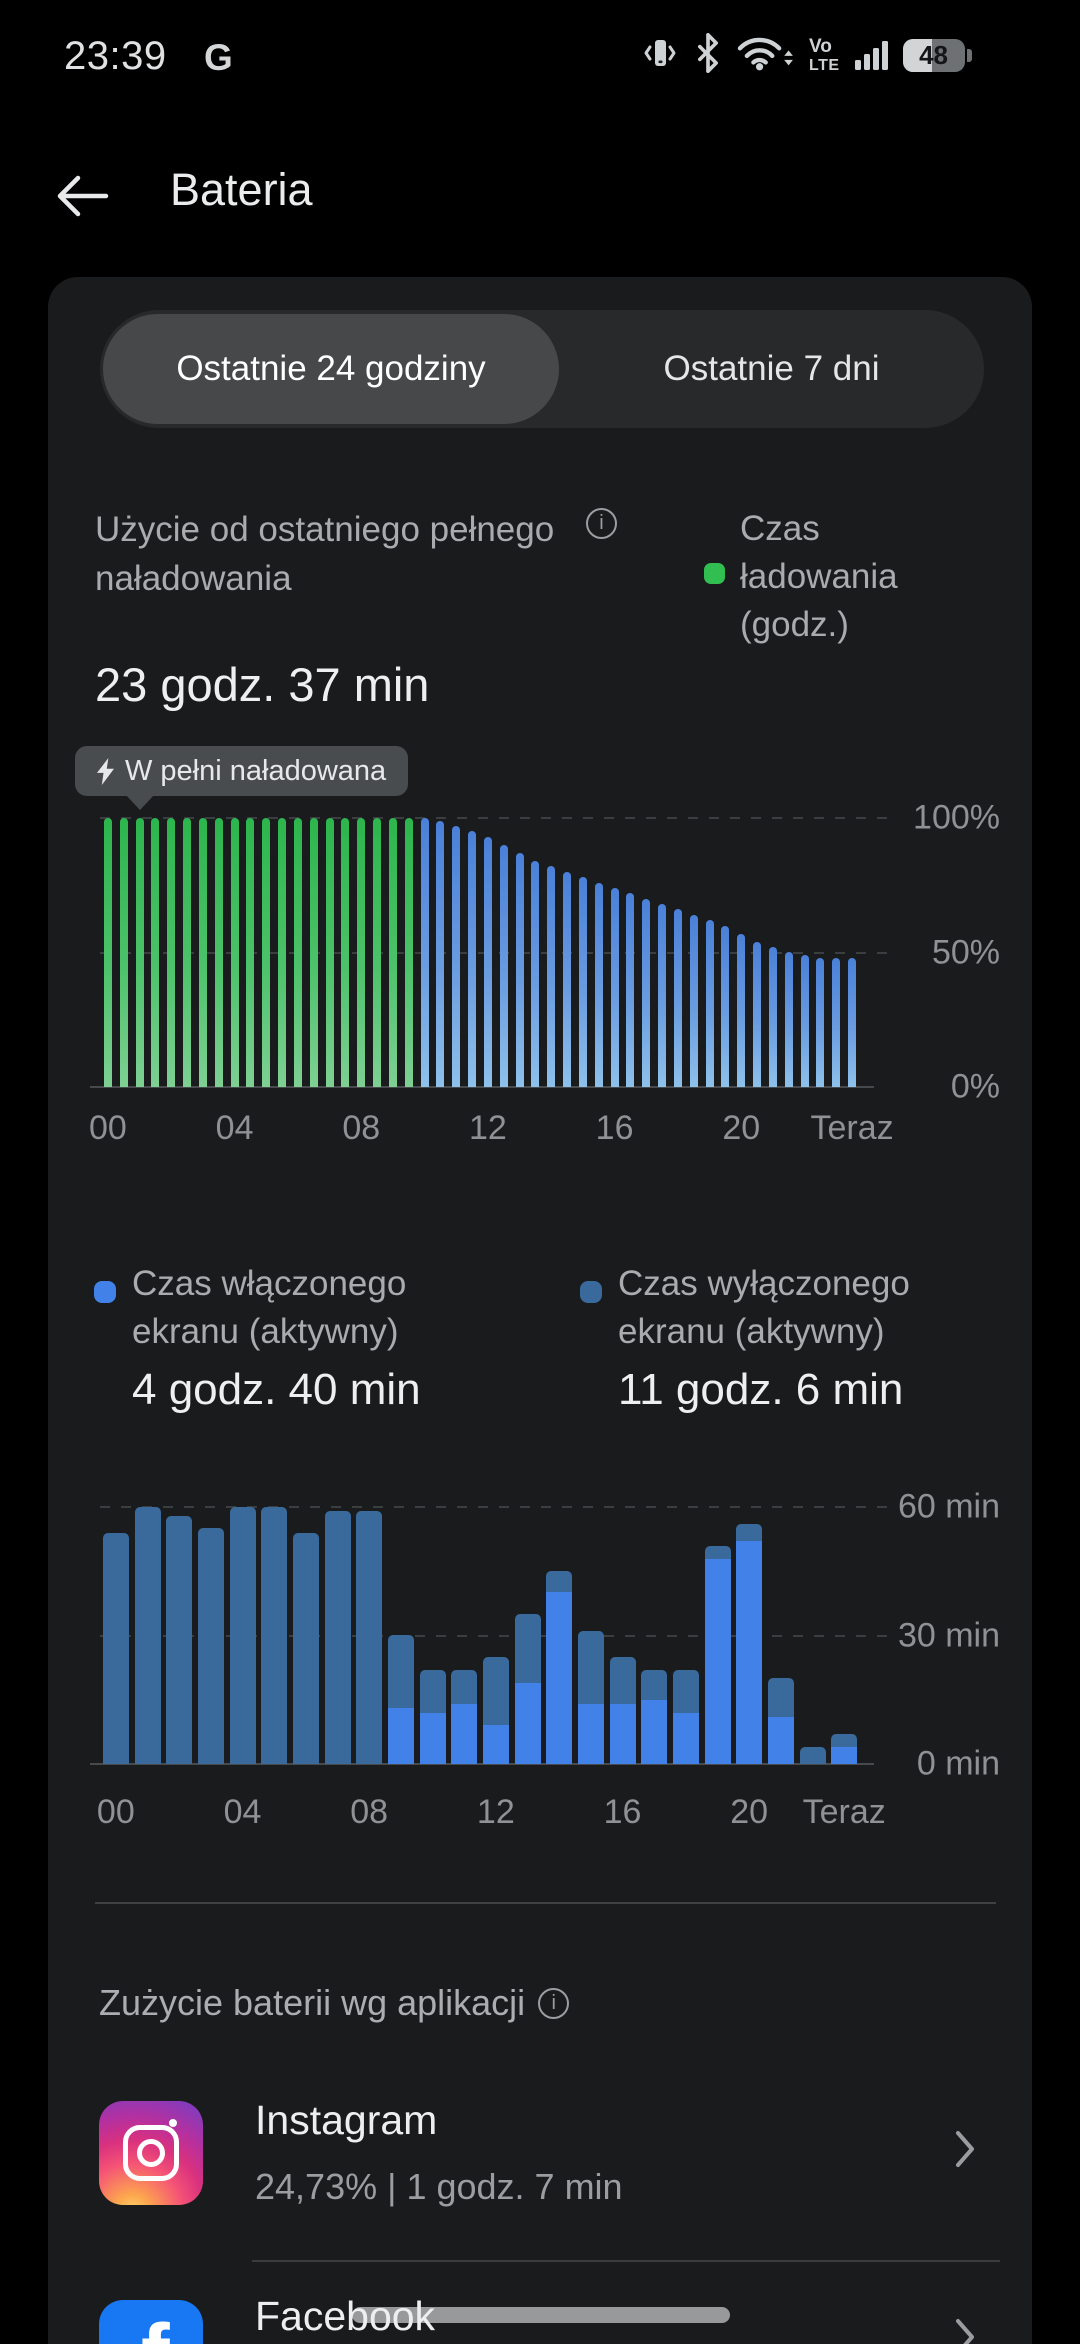  Describe the element at coordinates (269, 1307) in the screenshot. I see `screen-on-legend-label: Czas włączonego ekranu (aktywny)` at that location.